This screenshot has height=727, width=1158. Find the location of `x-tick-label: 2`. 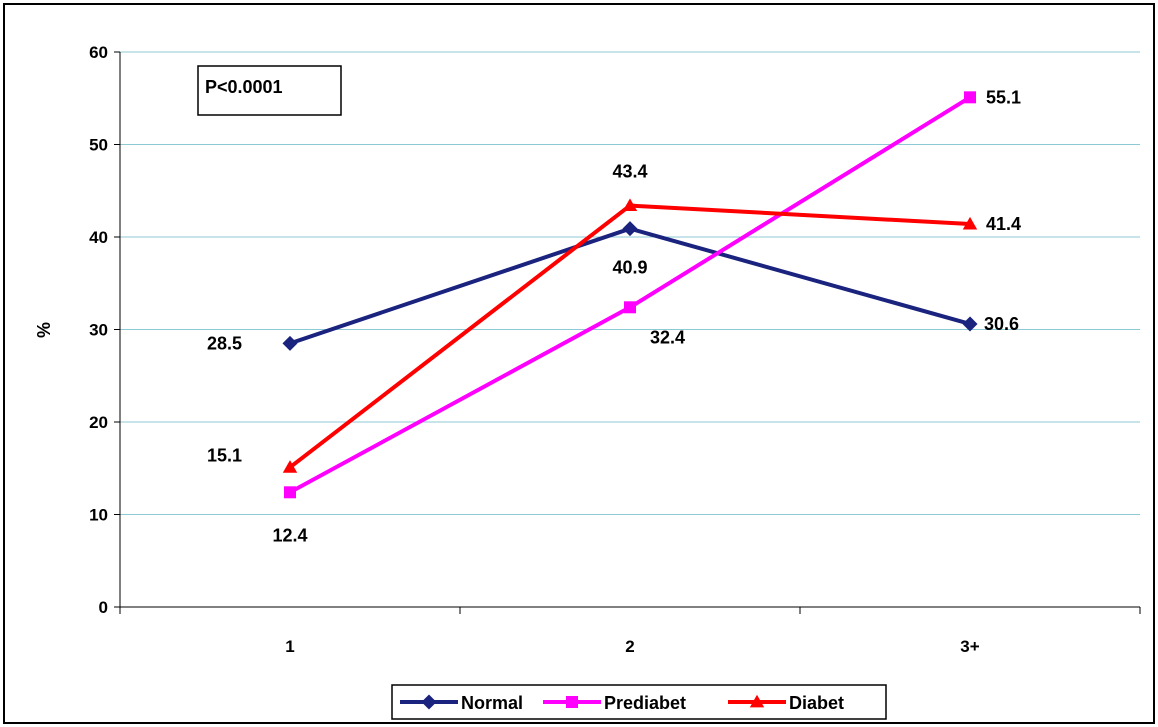

x-tick-label: 2 is located at coordinates (629, 646).